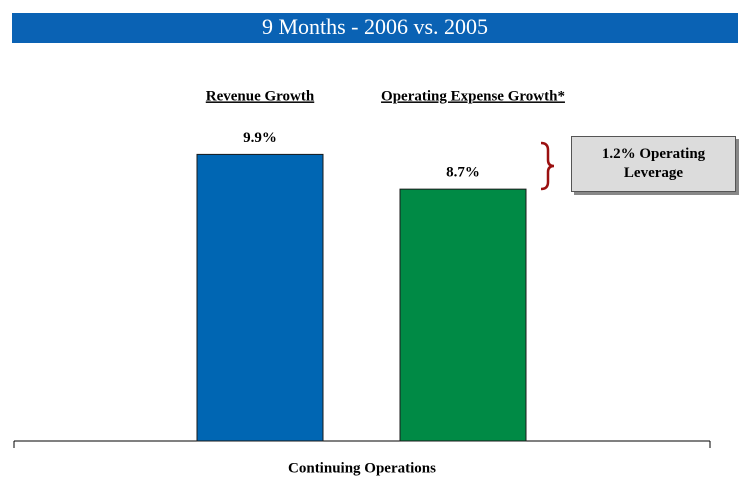 Image resolution: width=750 pixels, height=484 pixels. Describe the element at coordinates (473, 96) in the screenshot. I see `category-label: Operating Expense Growth*` at that location.